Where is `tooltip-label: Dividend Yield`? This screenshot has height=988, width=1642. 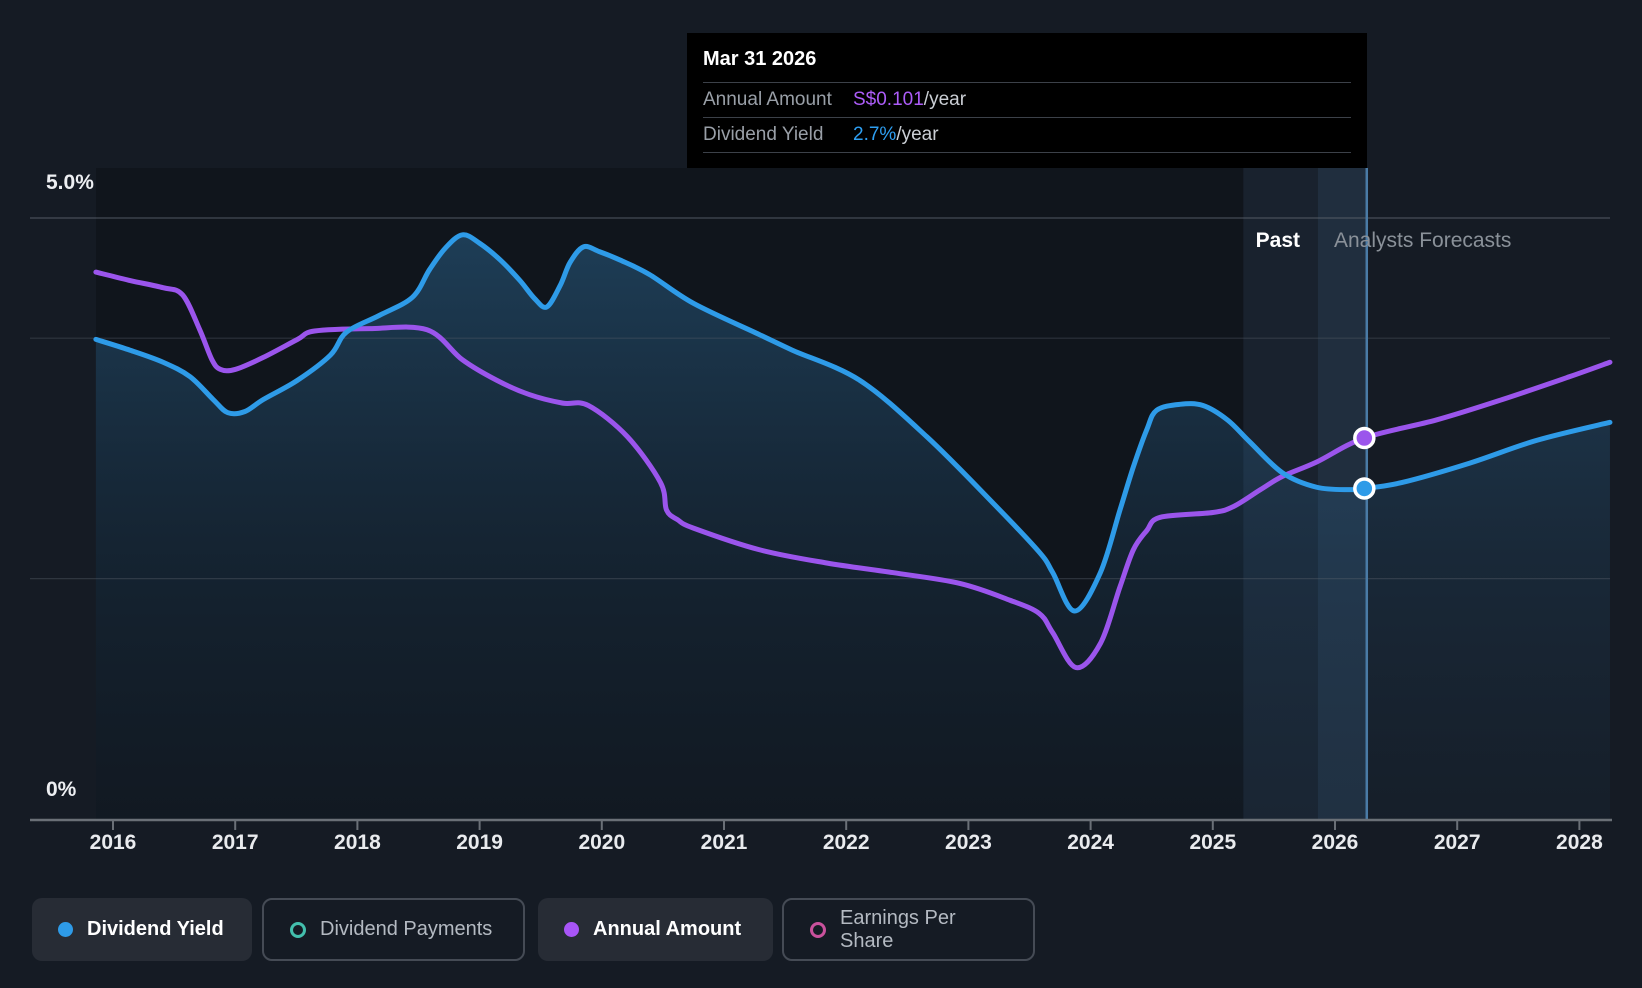
tooltip-label: Dividend Yield is located at coordinates (763, 134).